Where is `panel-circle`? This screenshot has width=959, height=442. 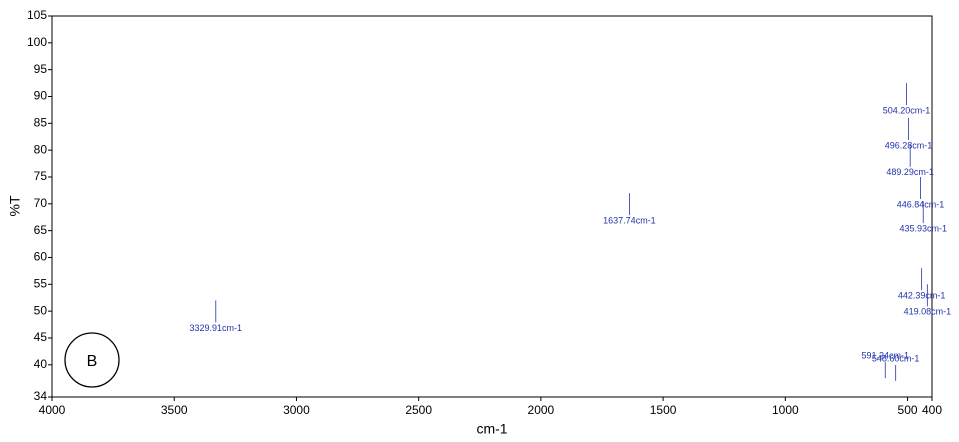 panel-circle is located at coordinates (92, 360).